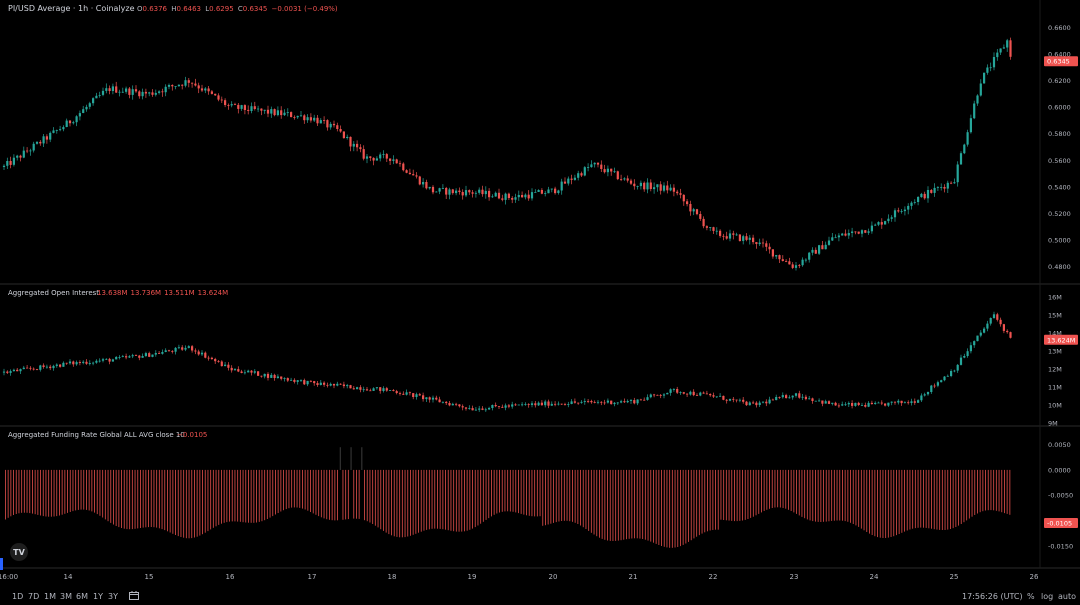  What do you see at coordinates (1, 564) in the screenshot?
I see `scroll-marker` at bounding box center [1, 564].